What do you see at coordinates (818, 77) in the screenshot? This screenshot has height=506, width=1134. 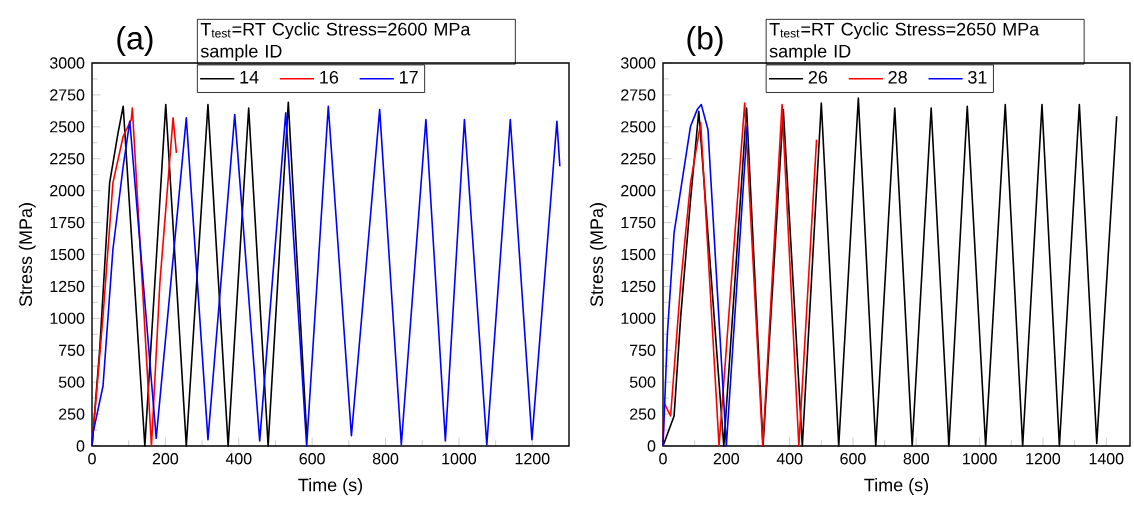 I see `legend-label: 26` at bounding box center [818, 77].